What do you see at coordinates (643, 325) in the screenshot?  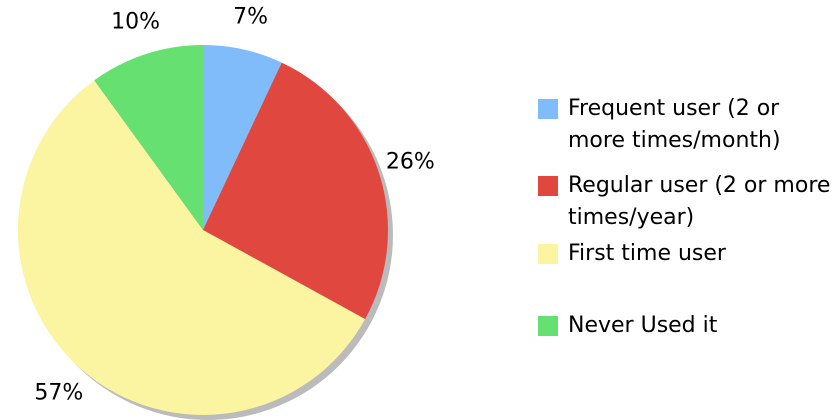 I see `legend-label: Never Used it` at bounding box center [643, 325].